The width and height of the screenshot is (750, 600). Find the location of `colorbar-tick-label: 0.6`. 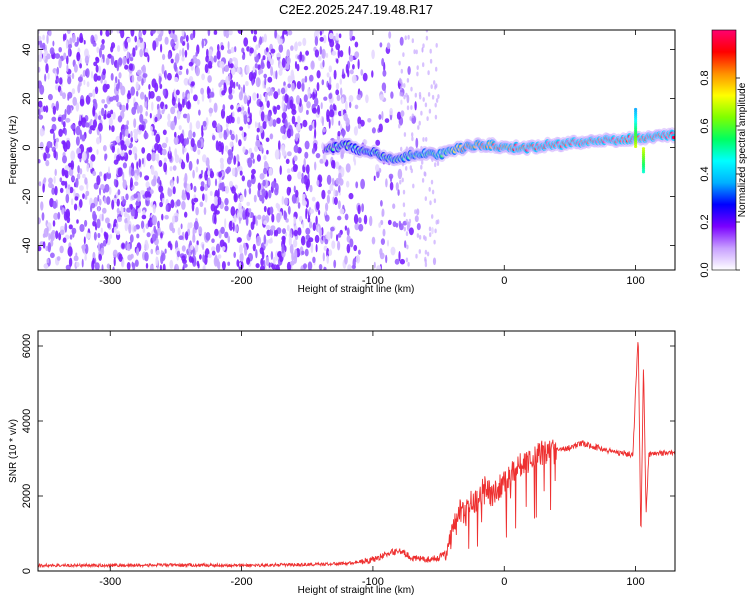

colorbar-tick-label: 0.6 is located at coordinates (705, 125).